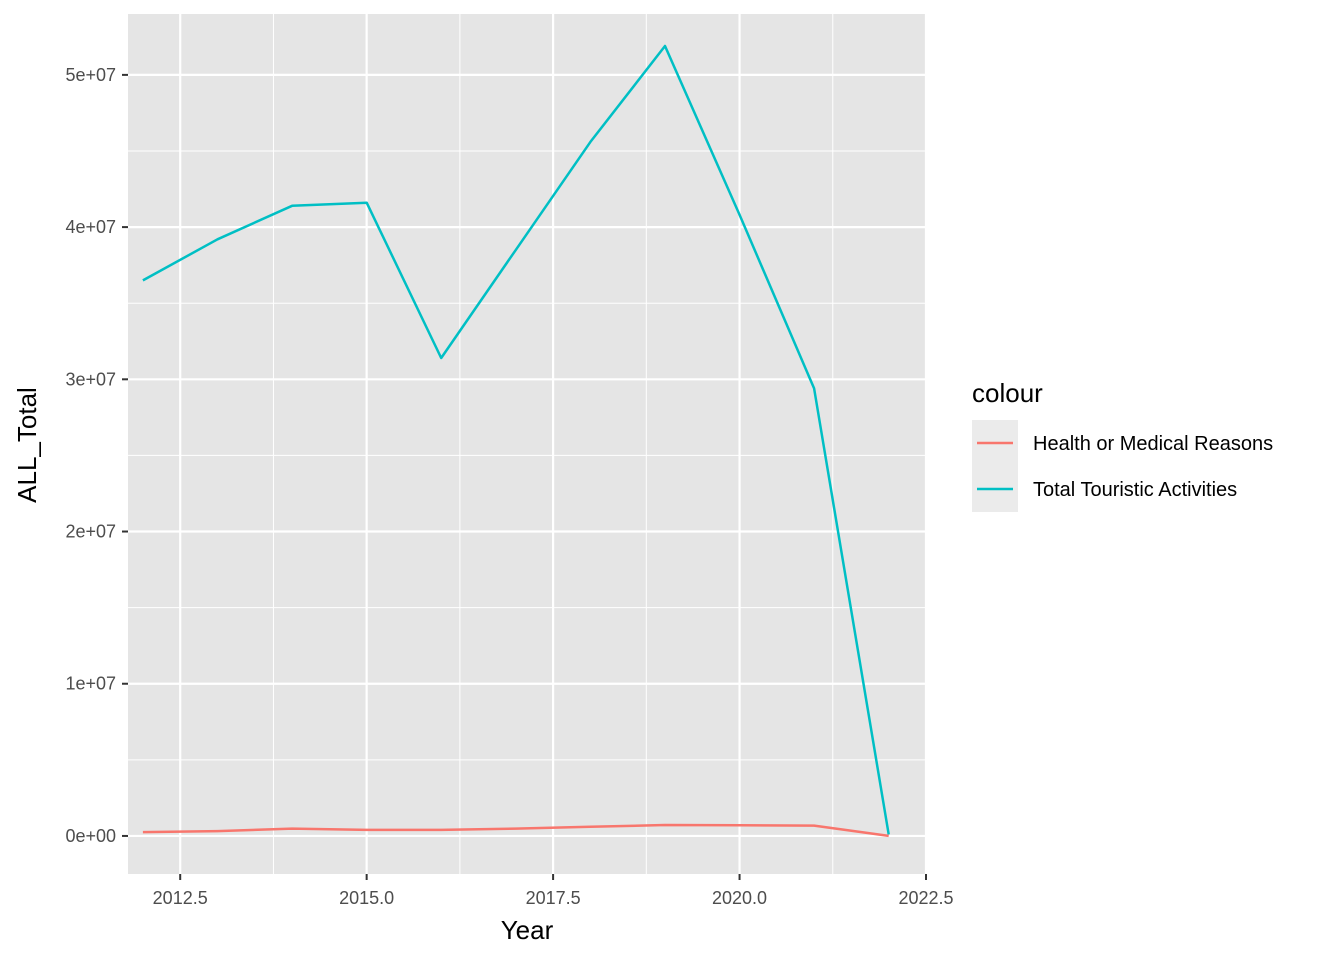  Describe the element at coordinates (1007, 393) in the screenshot. I see `legend-title: colour` at that location.